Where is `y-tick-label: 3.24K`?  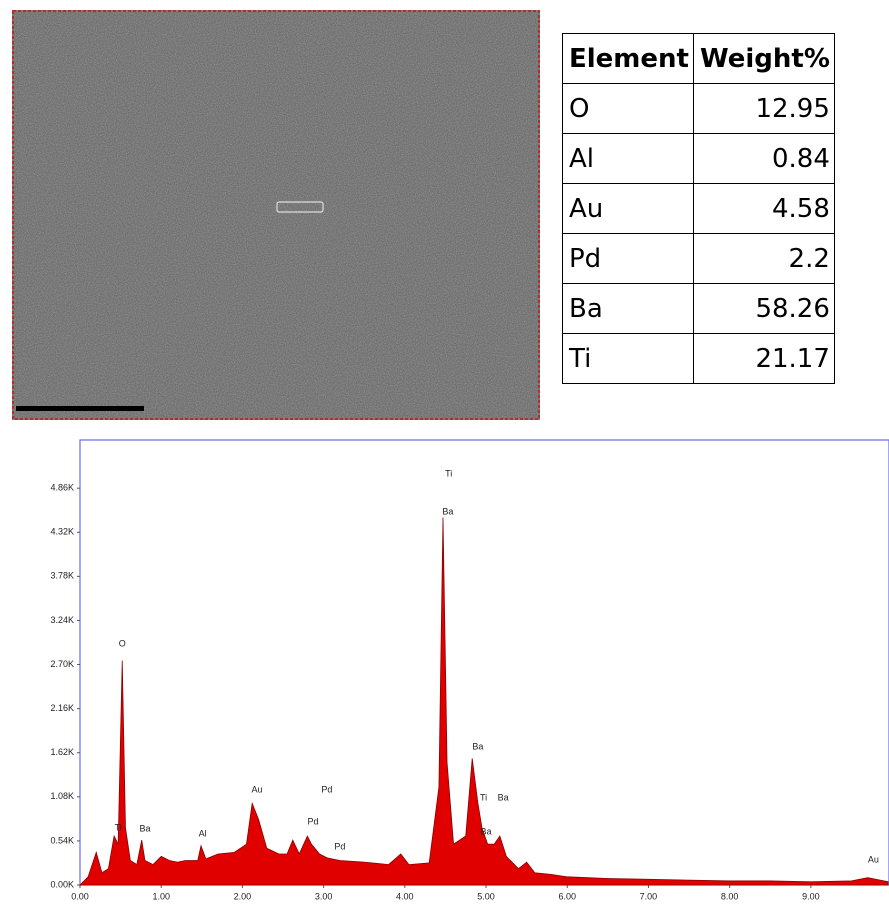 y-tick-label: 3.24K is located at coordinates (62, 620).